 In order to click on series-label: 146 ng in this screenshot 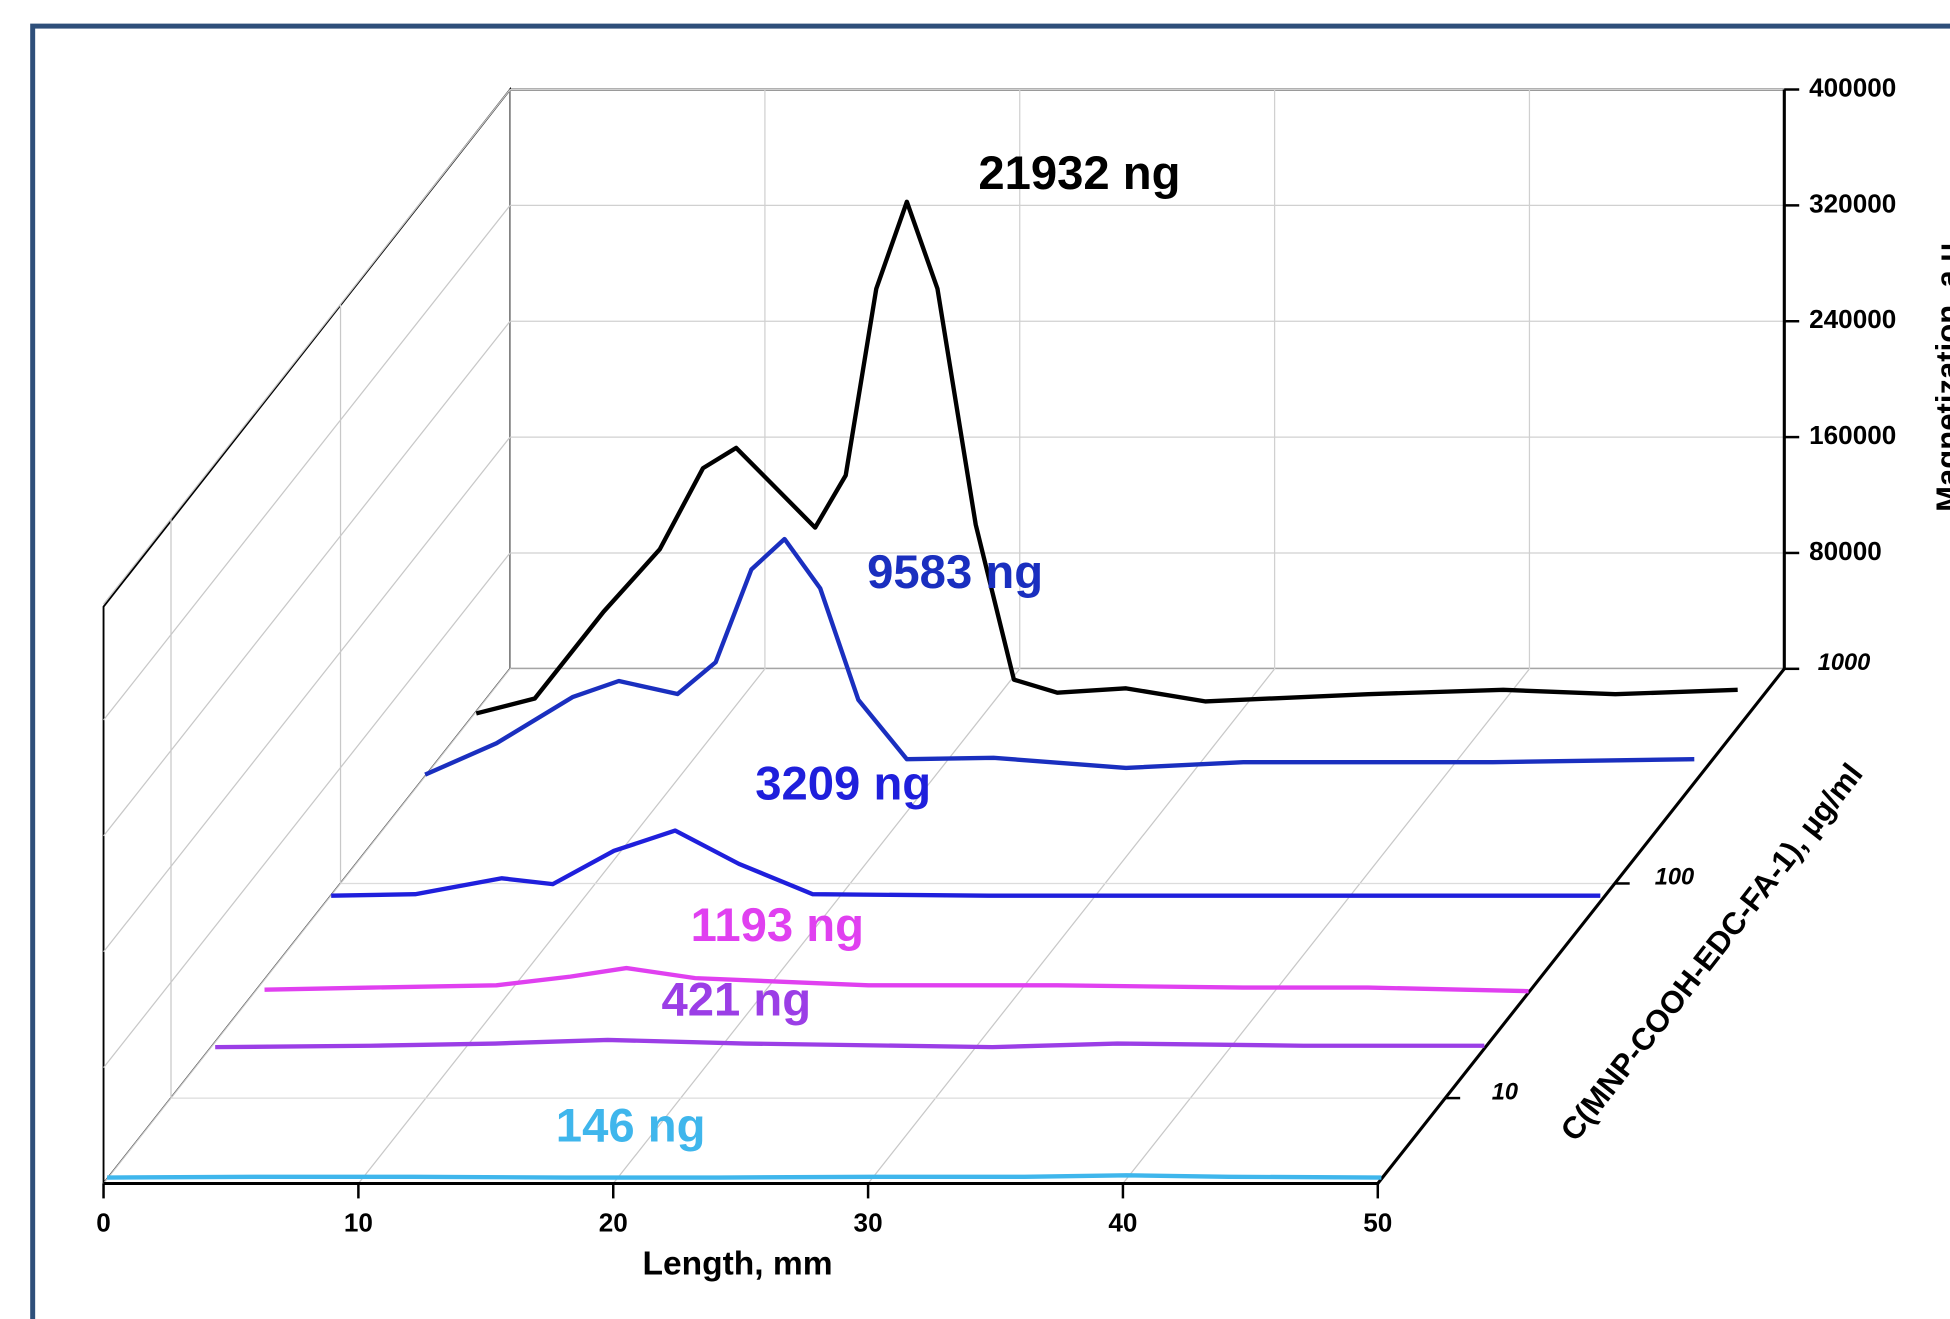, I will do `click(631, 1125)`.